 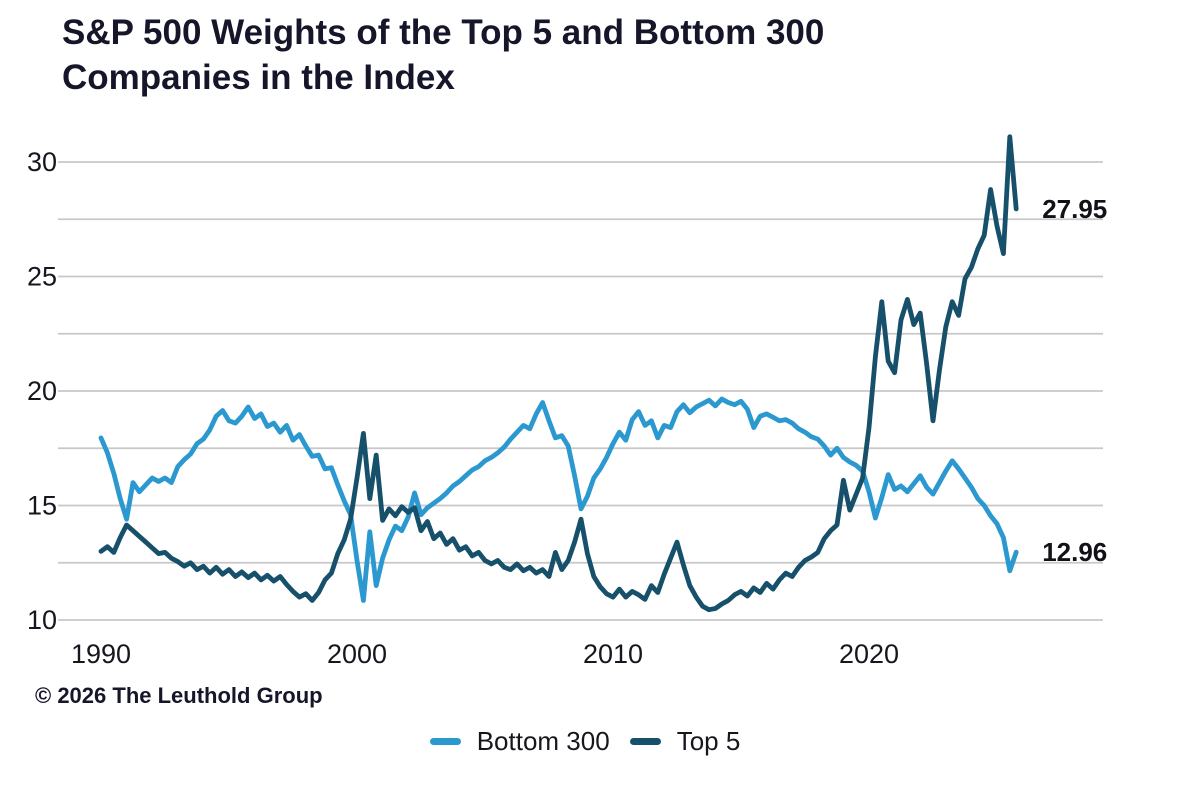 I want to click on legend-item-top-5: Top 5, so click(x=685, y=741).